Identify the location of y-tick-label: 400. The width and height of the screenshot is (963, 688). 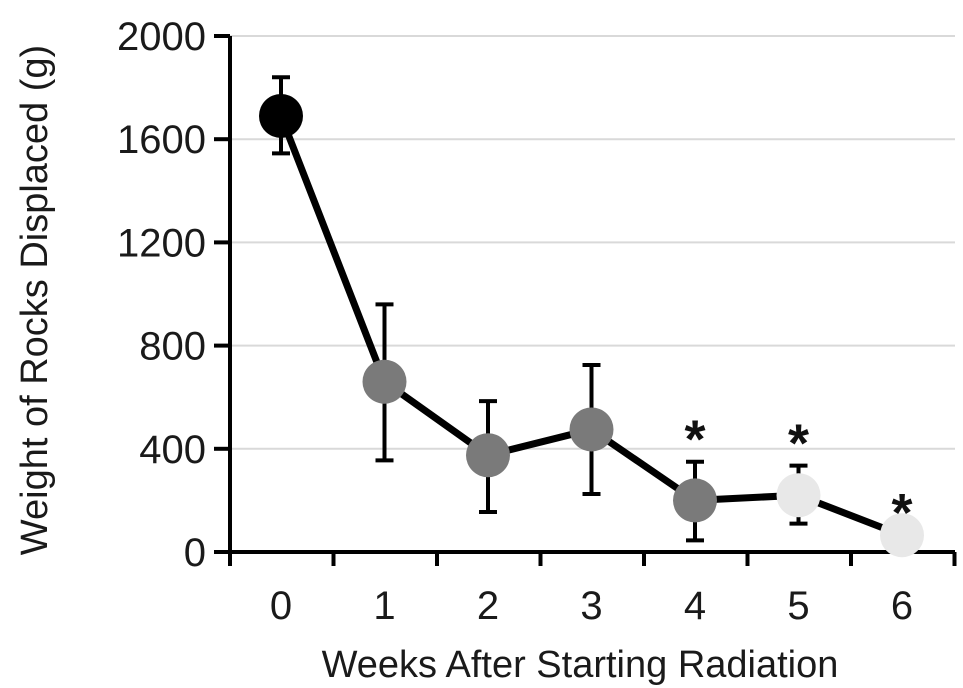
(172, 450).